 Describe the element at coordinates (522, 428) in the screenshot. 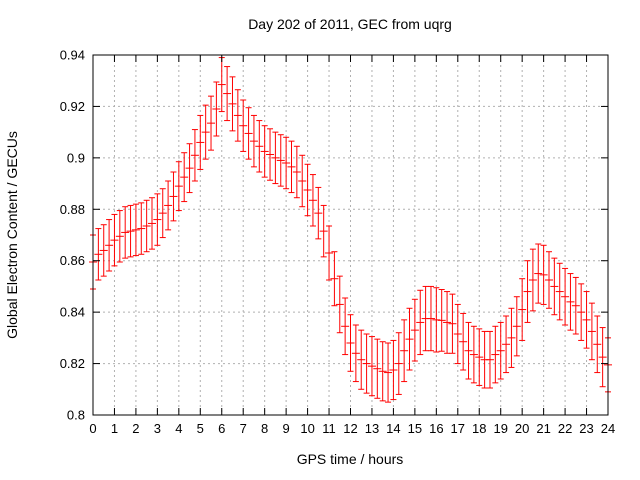

I see `x-tick-label: 20` at that location.